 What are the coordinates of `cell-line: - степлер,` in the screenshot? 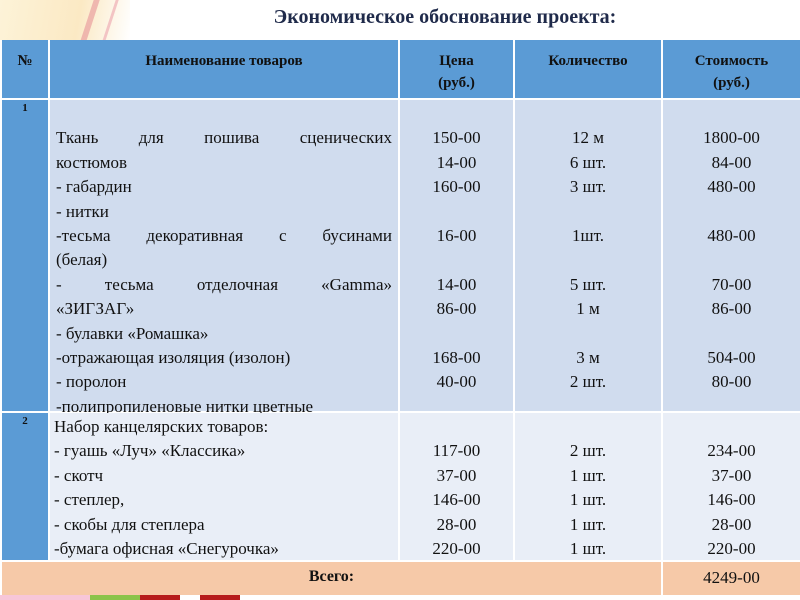 It's located at (89, 500).